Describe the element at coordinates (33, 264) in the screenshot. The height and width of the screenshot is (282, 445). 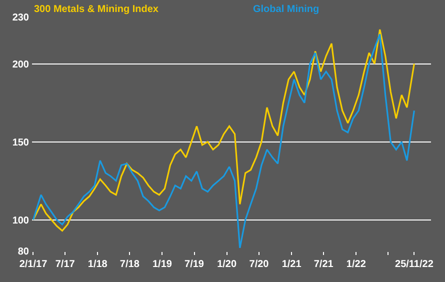
I see `x-tick-label: 2/1/17` at that location.